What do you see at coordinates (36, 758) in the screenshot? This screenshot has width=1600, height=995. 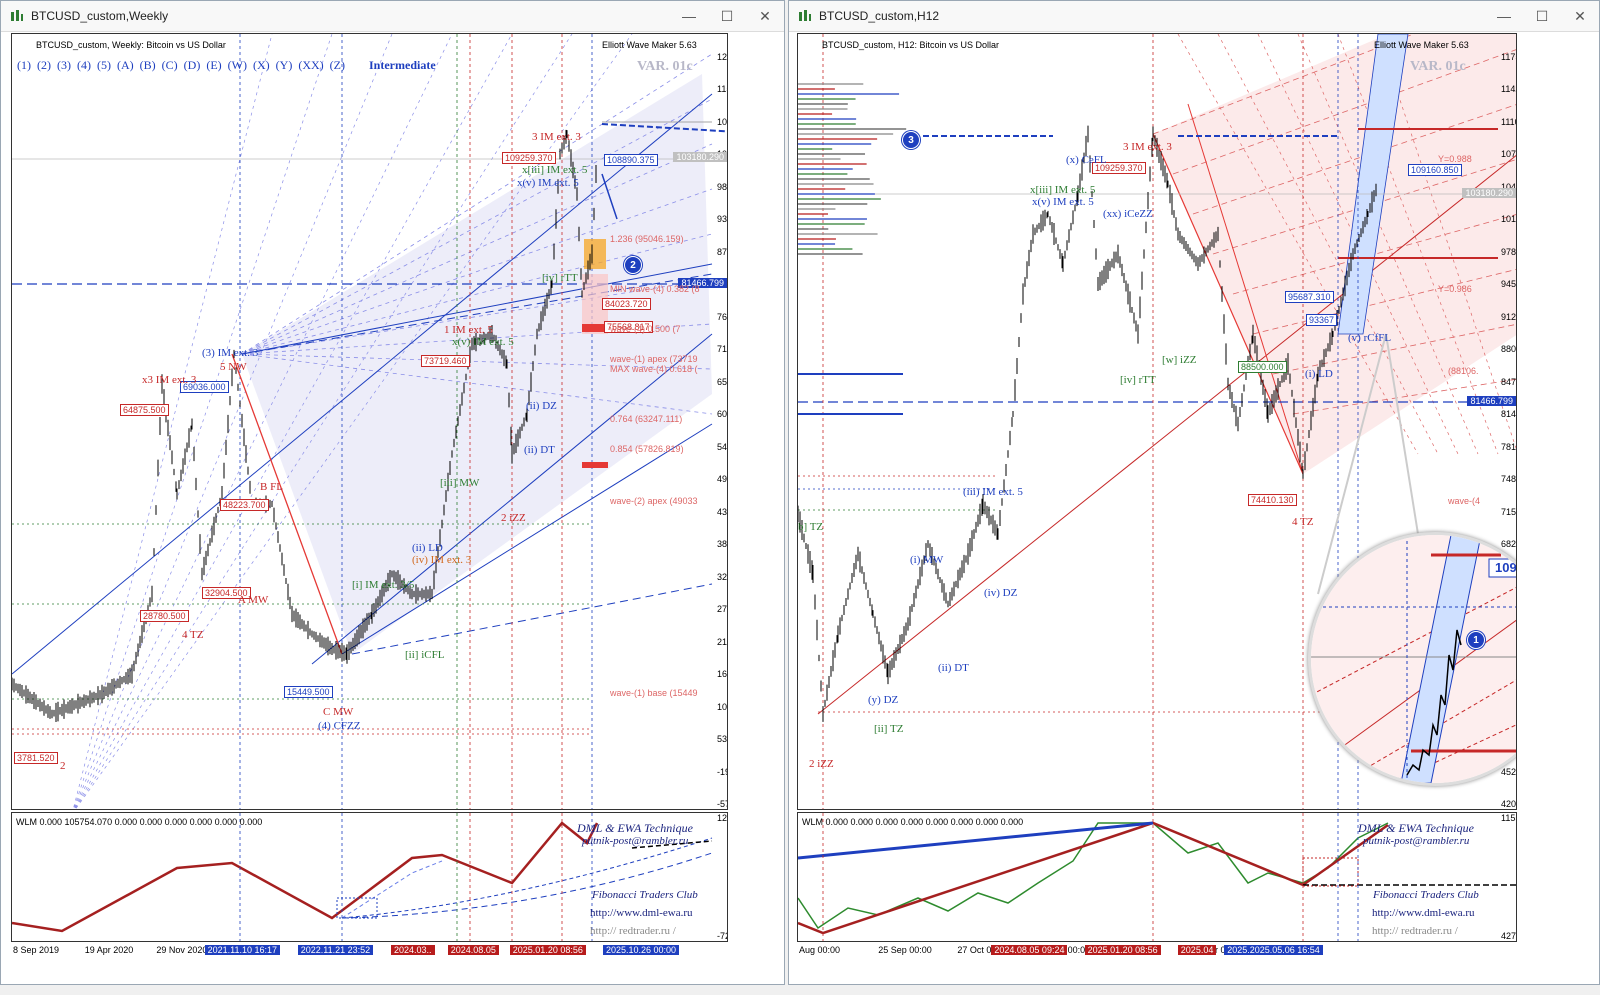 I see `price-label: 3781.520` at bounding box center [36, 758].